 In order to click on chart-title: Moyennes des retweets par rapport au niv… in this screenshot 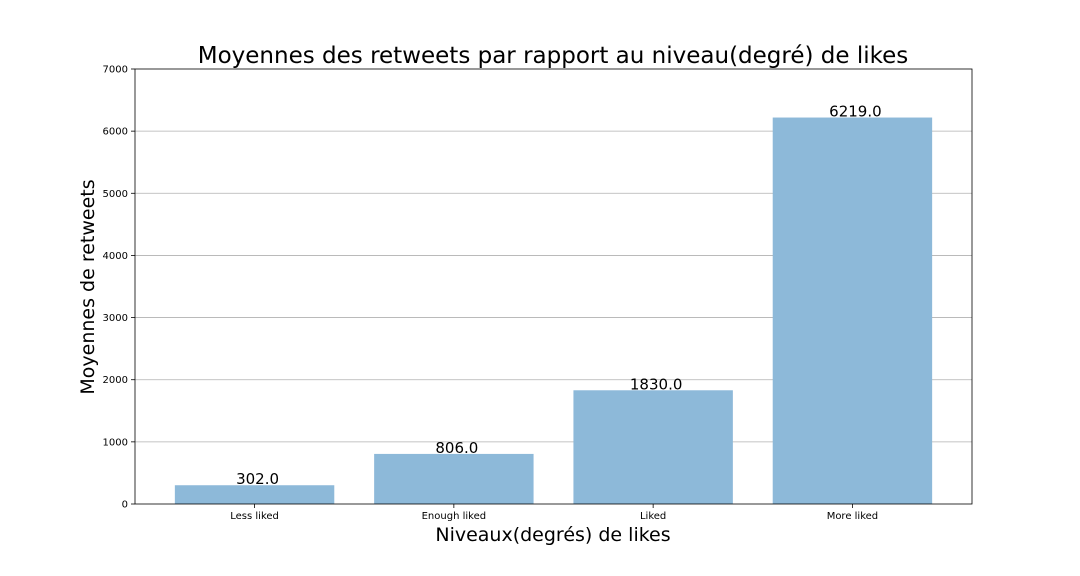, I will do `click(553, 56)`.